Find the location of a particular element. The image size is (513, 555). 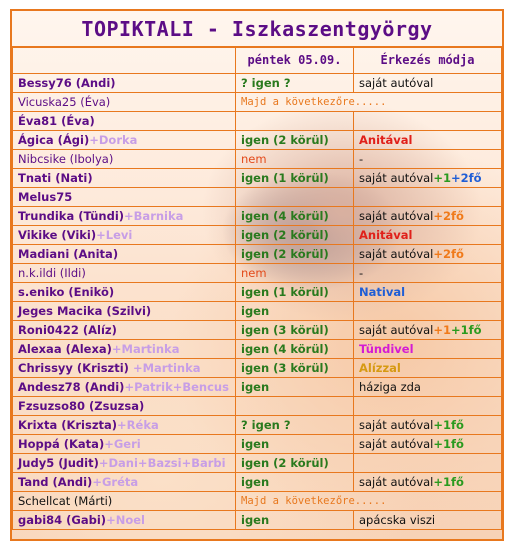

participant-name: Roni0422 (Alíz) is located at coordinates (67, 329).